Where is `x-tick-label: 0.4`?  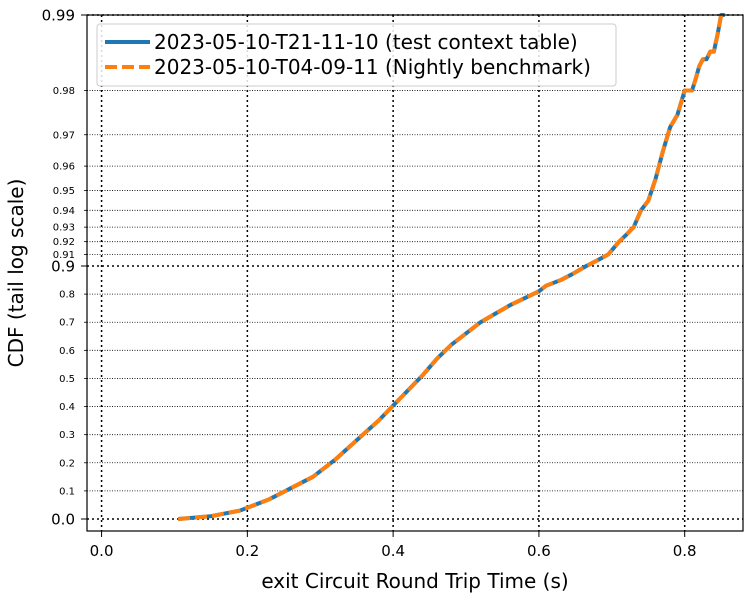 x-tick-label: 0.4 is located at coordinates (393, 551).